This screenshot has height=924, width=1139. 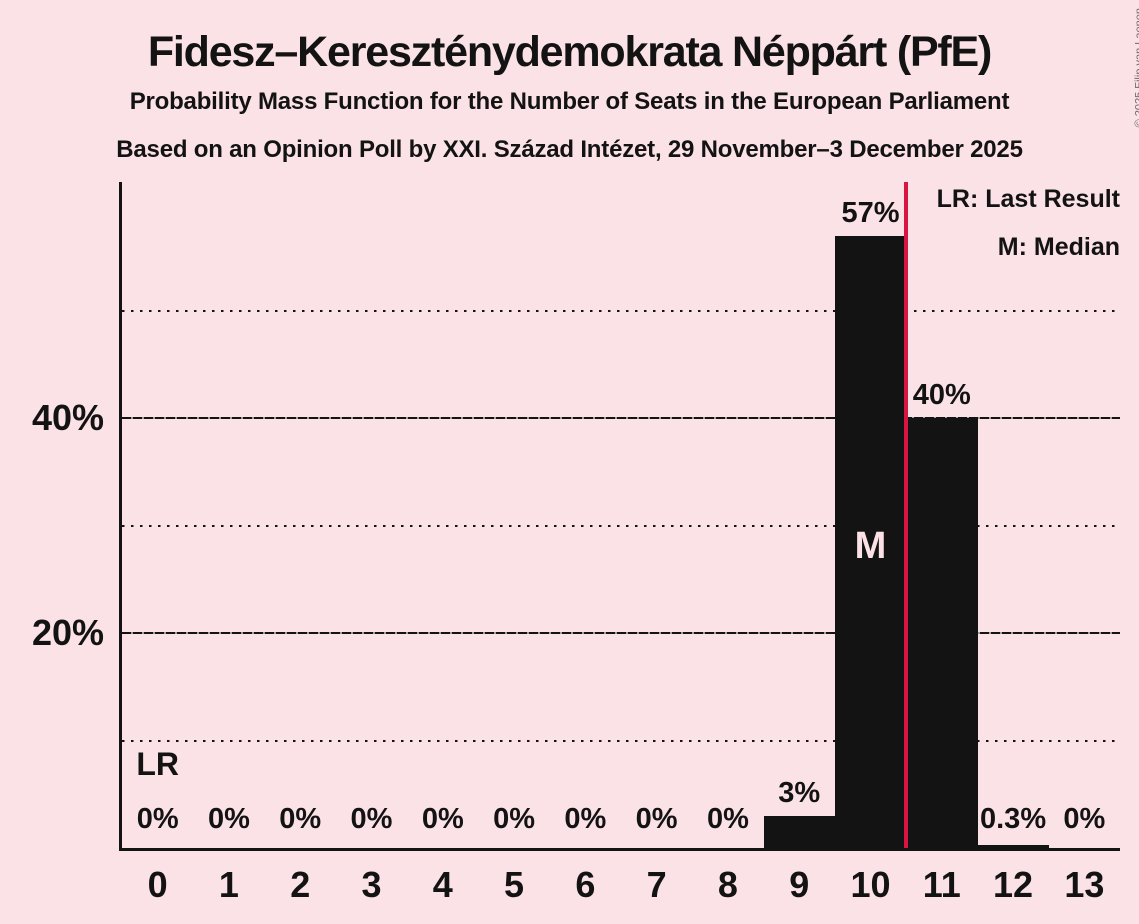 What do you see at coordinates (585, 884) in the screenshot?
I see `x-tick-label-6: 6` at bounding box center [585, 884].